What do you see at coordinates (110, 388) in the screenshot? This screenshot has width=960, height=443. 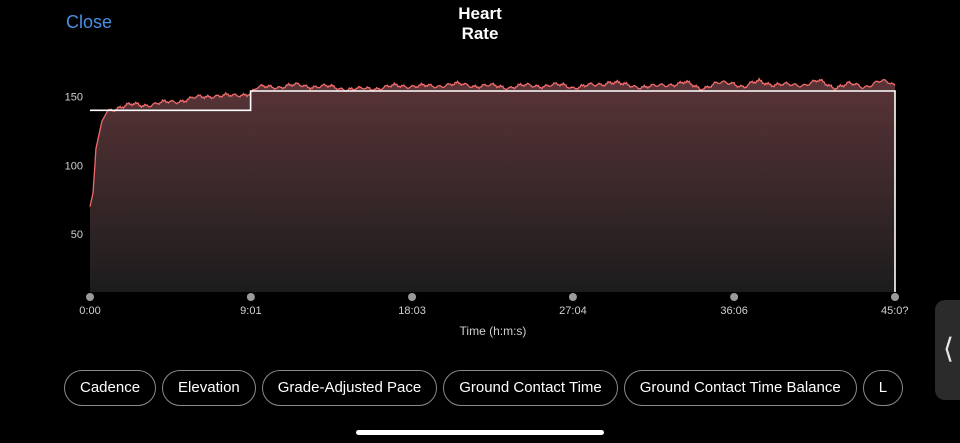 I see `metric-chip: Cadence` at bounding box center [110, 388].